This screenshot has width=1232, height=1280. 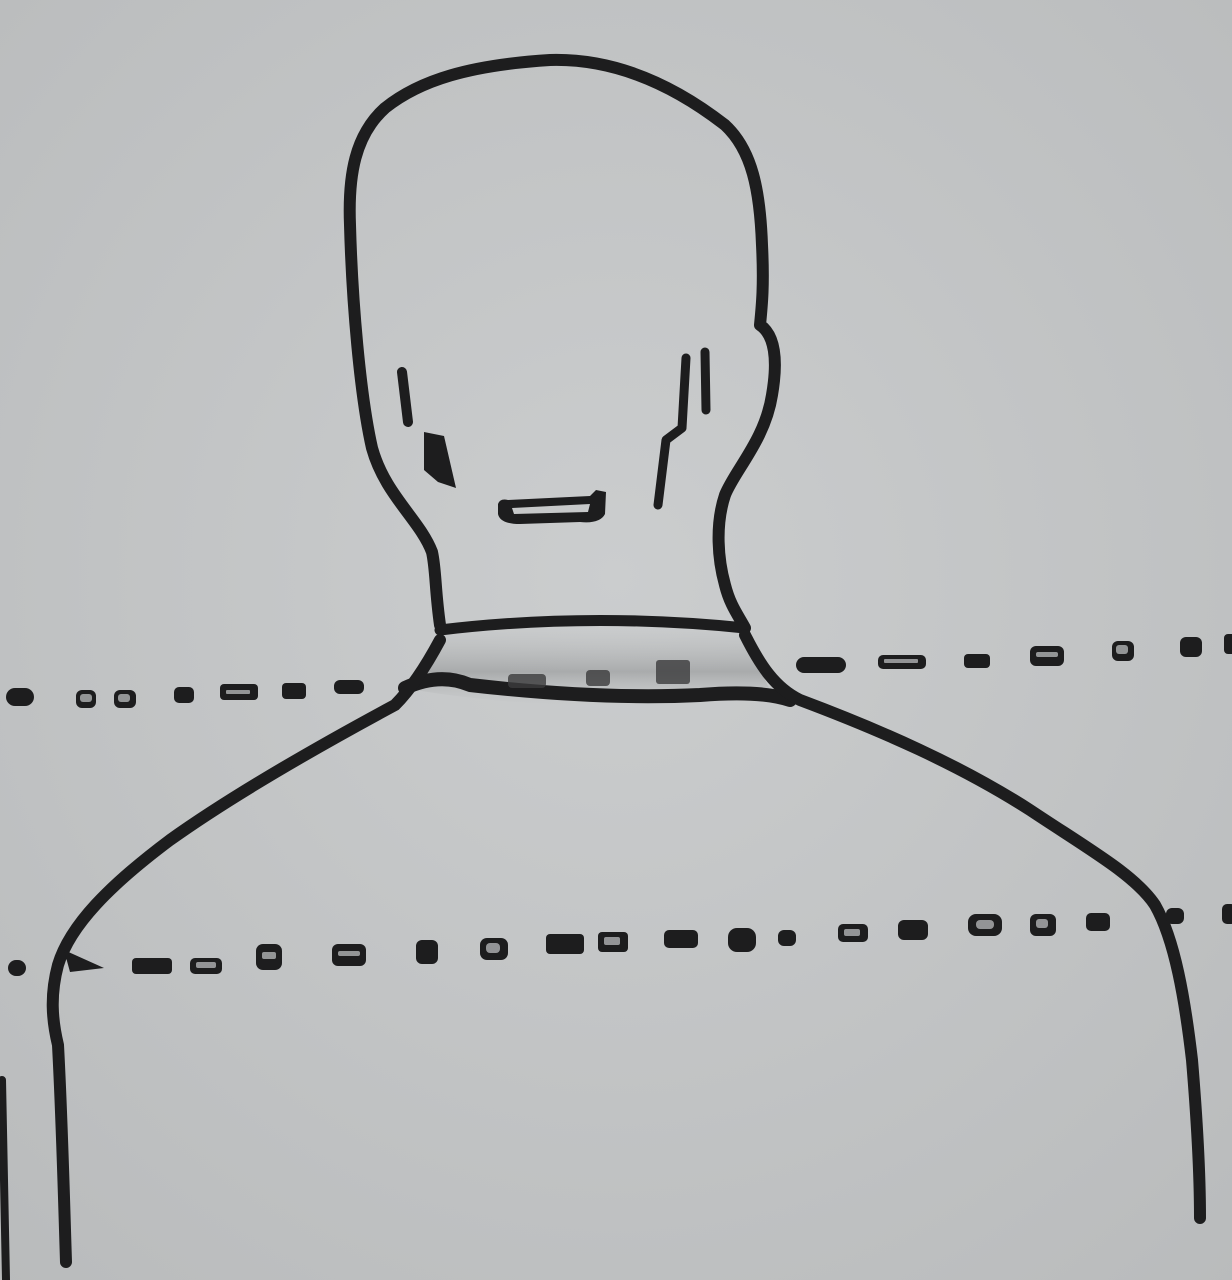 I want to click on mouth-highlight, so click(x=551, y=509).